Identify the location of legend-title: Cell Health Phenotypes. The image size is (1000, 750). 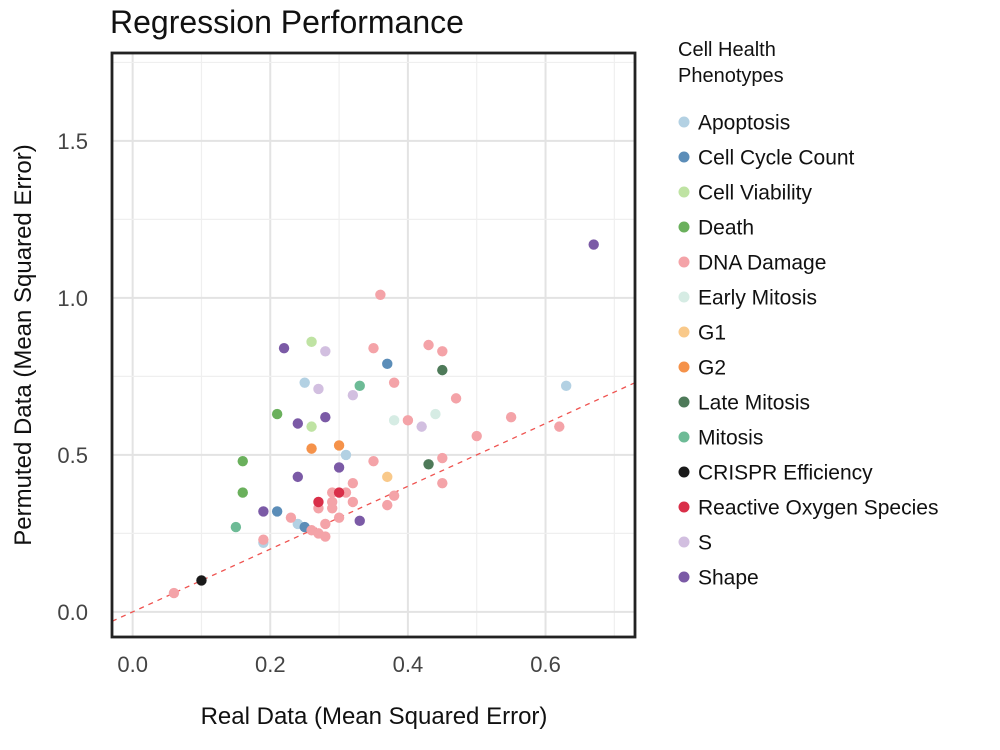
(731, 63).